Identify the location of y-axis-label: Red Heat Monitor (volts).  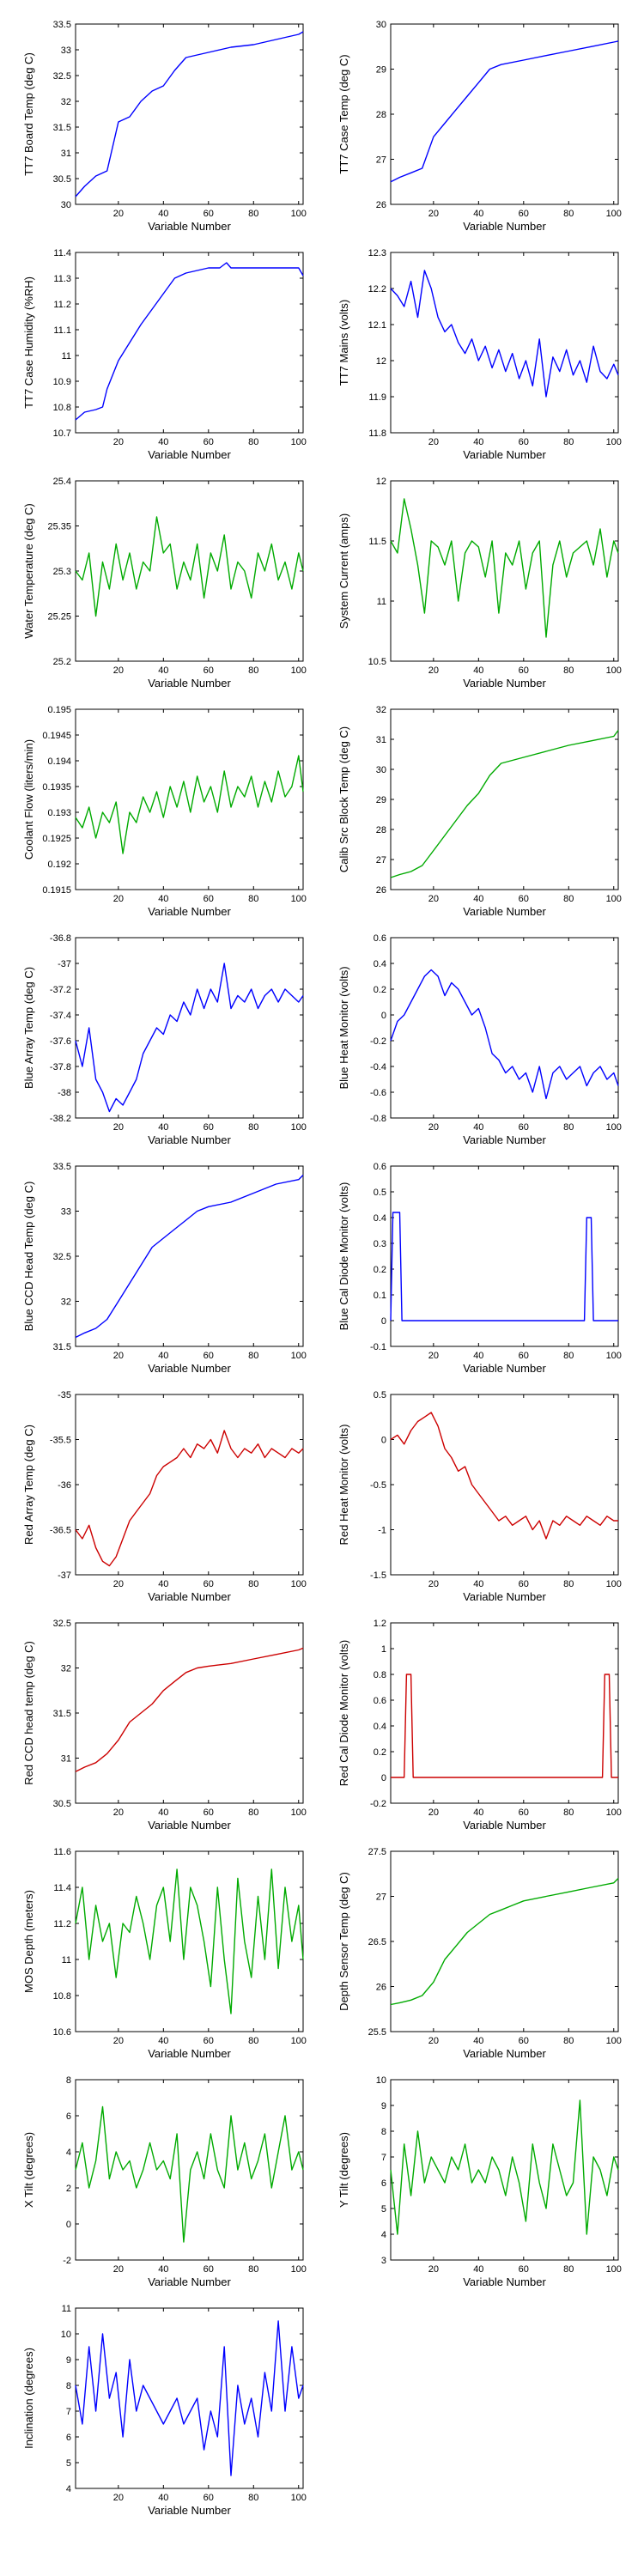
(344, 1485).